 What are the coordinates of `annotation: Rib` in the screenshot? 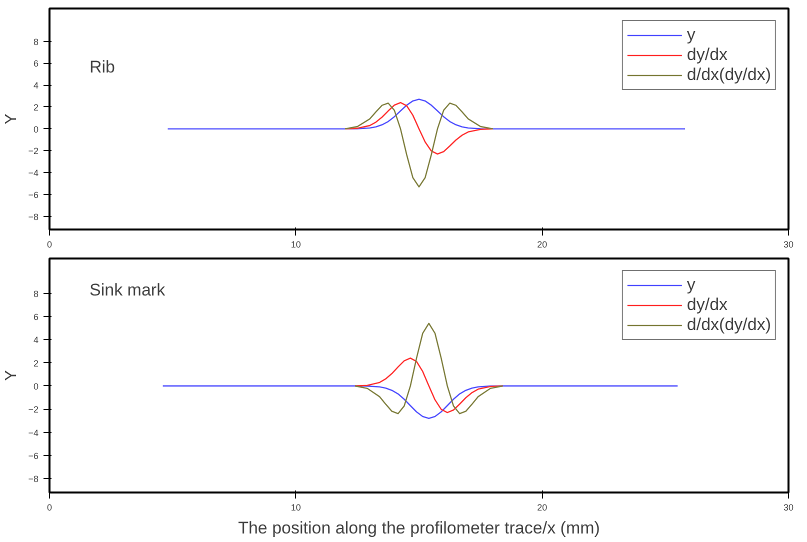 It's located at (103, 67).